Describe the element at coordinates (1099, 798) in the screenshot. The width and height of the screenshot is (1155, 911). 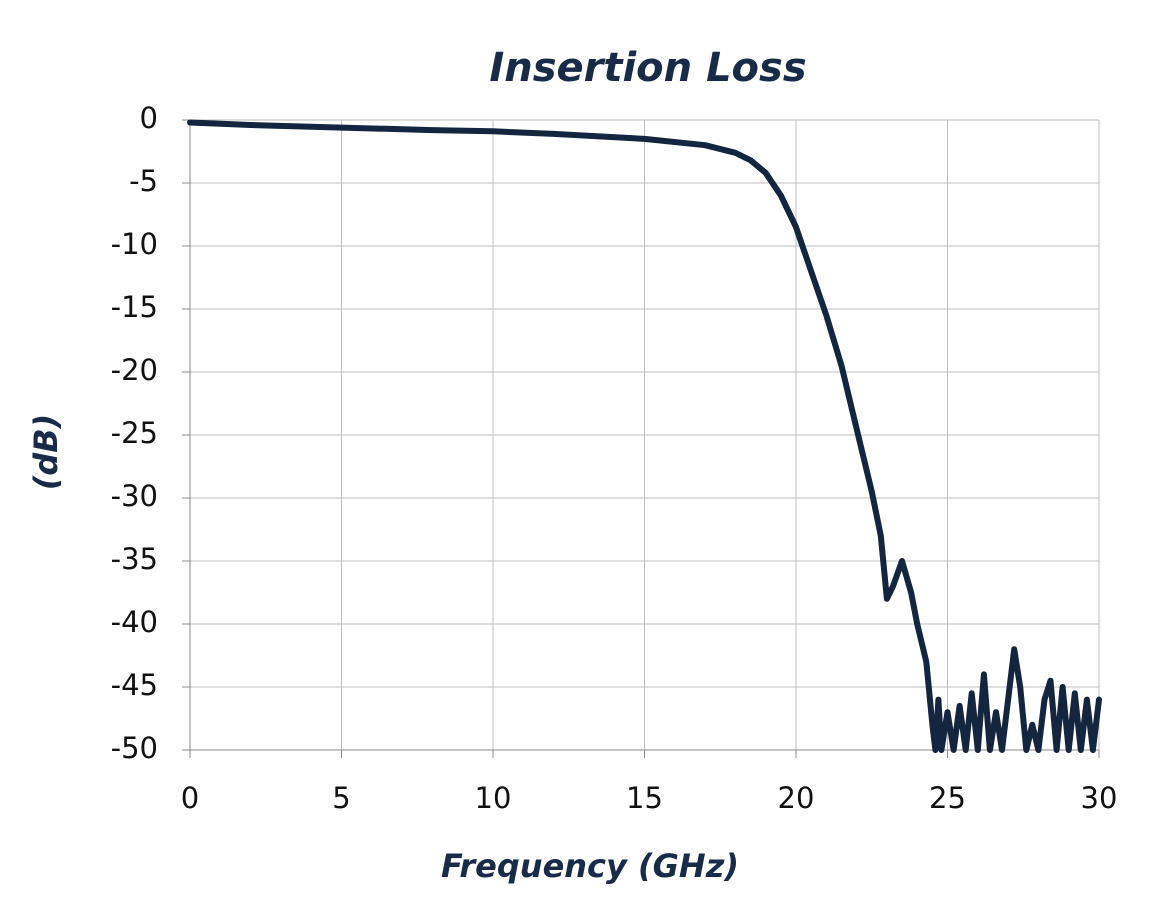
I see `x-tick-label: 30` at that location.